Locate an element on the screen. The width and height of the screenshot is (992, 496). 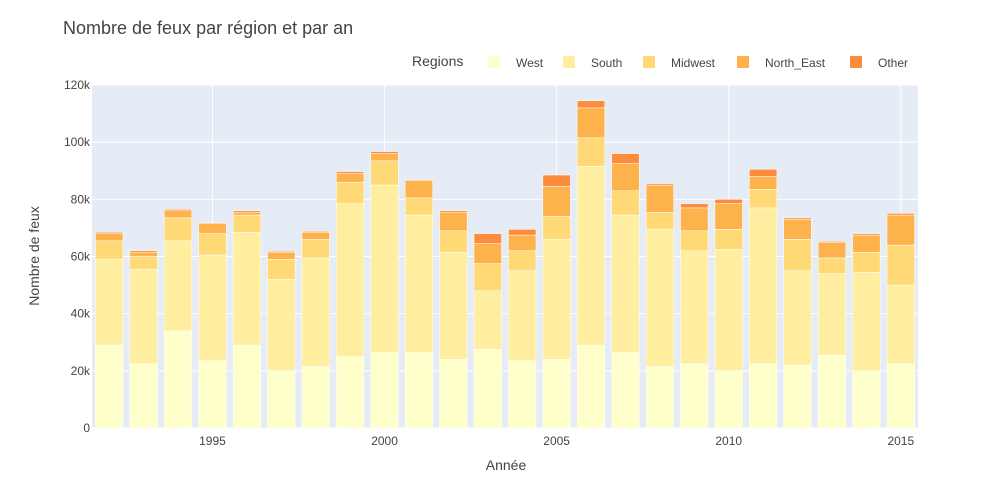
y-axis-title: Nombre de feux is located at coordinates (34, 256).